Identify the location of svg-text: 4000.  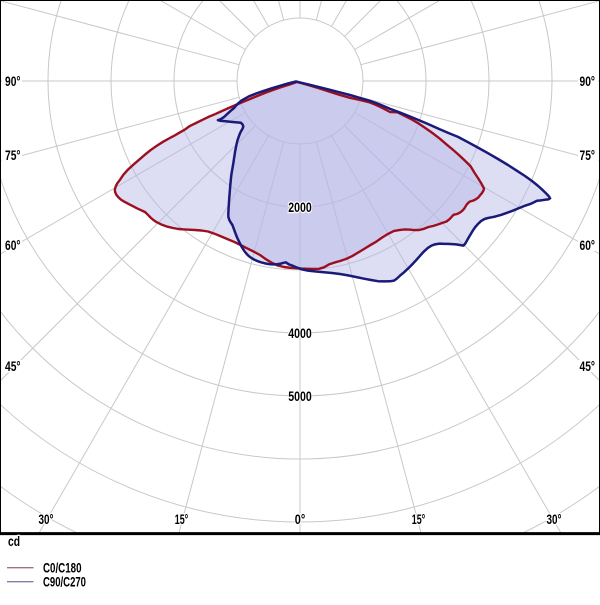
(300, 333).